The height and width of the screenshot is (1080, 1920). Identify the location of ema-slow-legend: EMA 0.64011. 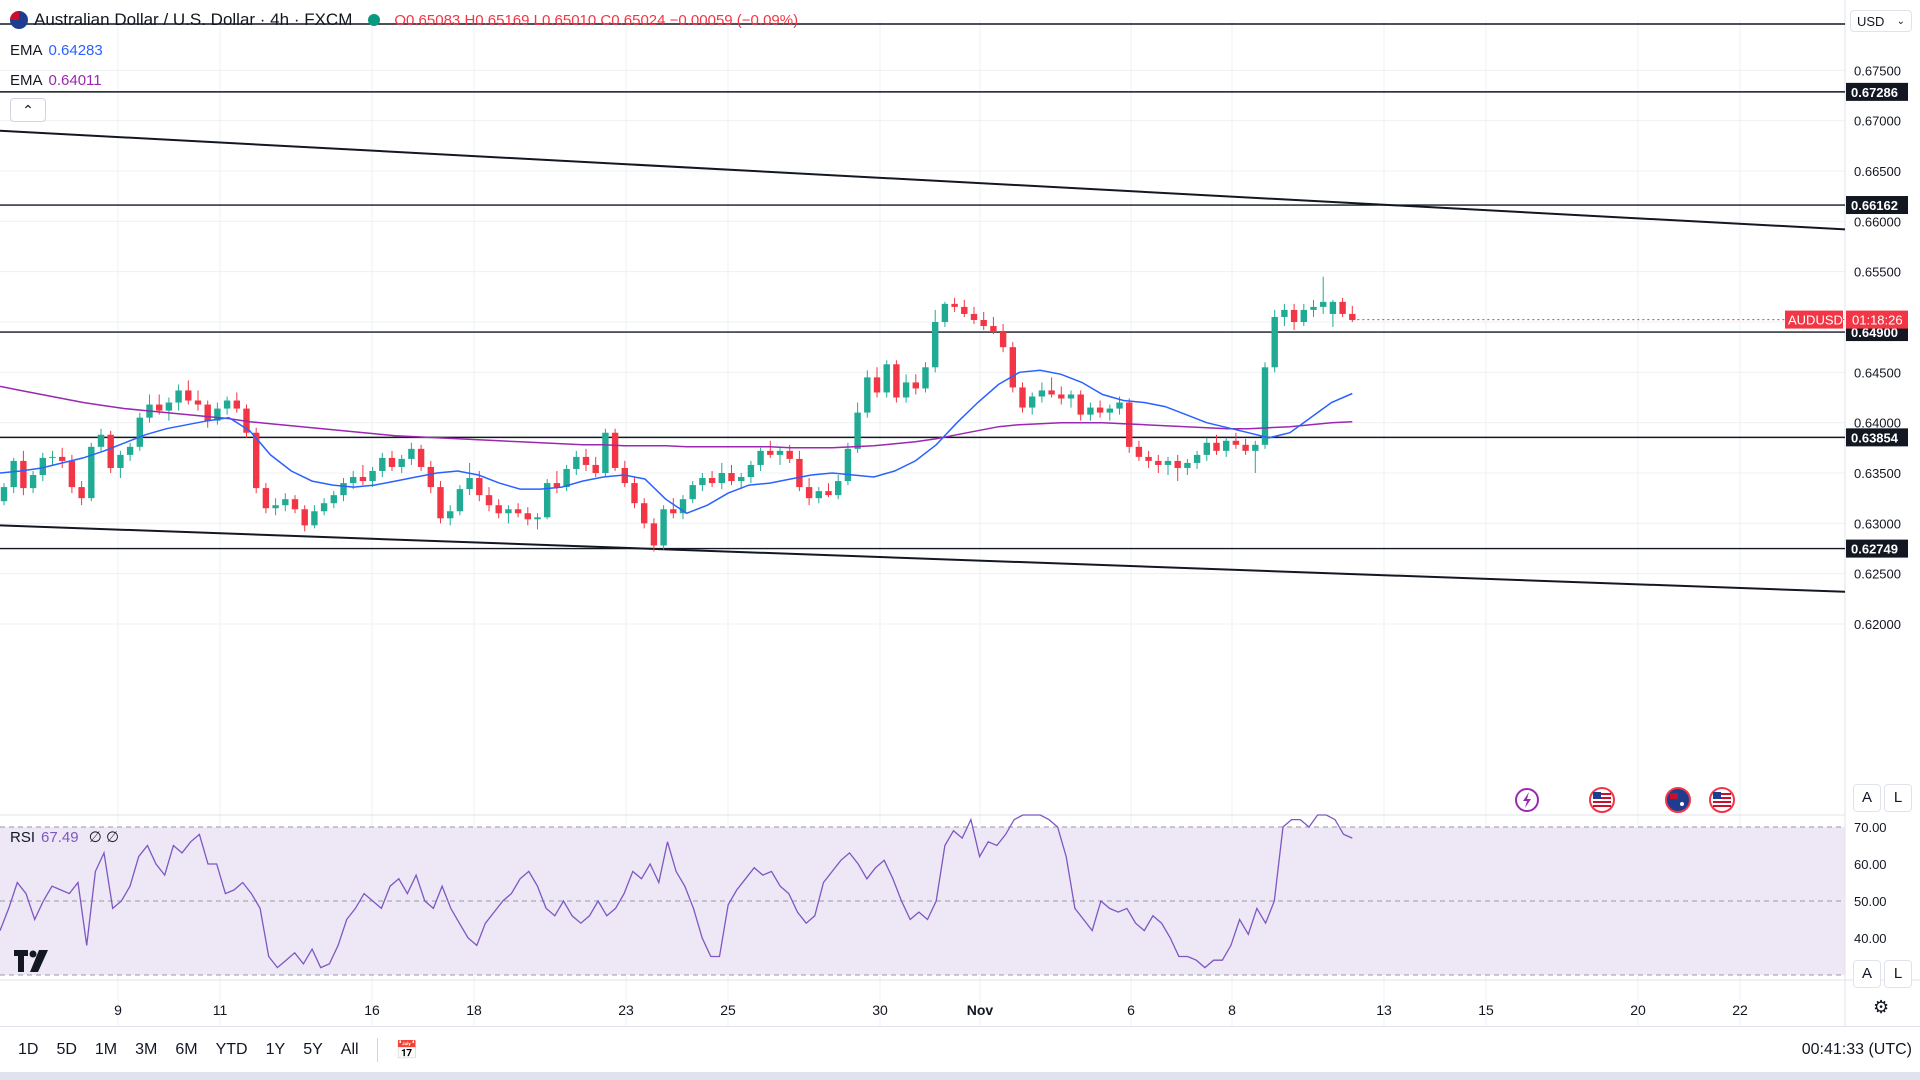
(56, 80).